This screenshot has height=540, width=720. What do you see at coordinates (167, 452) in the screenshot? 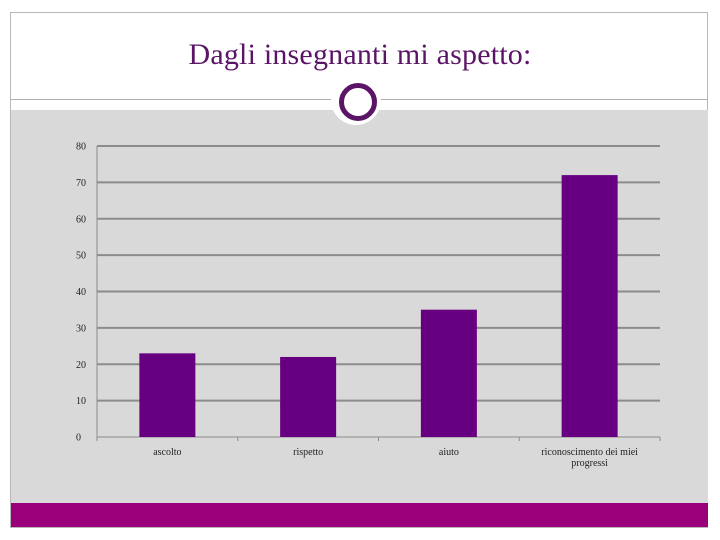
I see `x-category-label: ascolto` at bounding box center [167, 452].